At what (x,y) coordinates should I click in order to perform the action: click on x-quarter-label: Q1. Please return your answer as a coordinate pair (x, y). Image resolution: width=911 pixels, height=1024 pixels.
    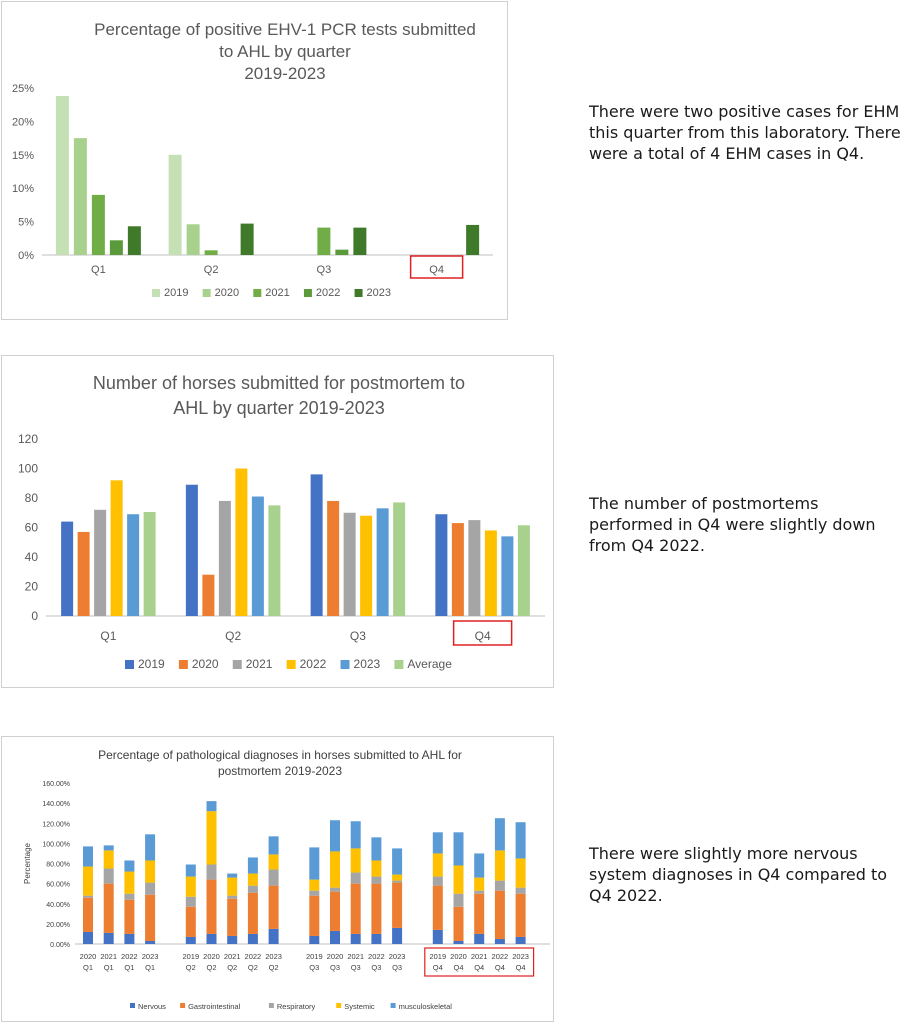
    Looking at the image, I should click on (109, 967).